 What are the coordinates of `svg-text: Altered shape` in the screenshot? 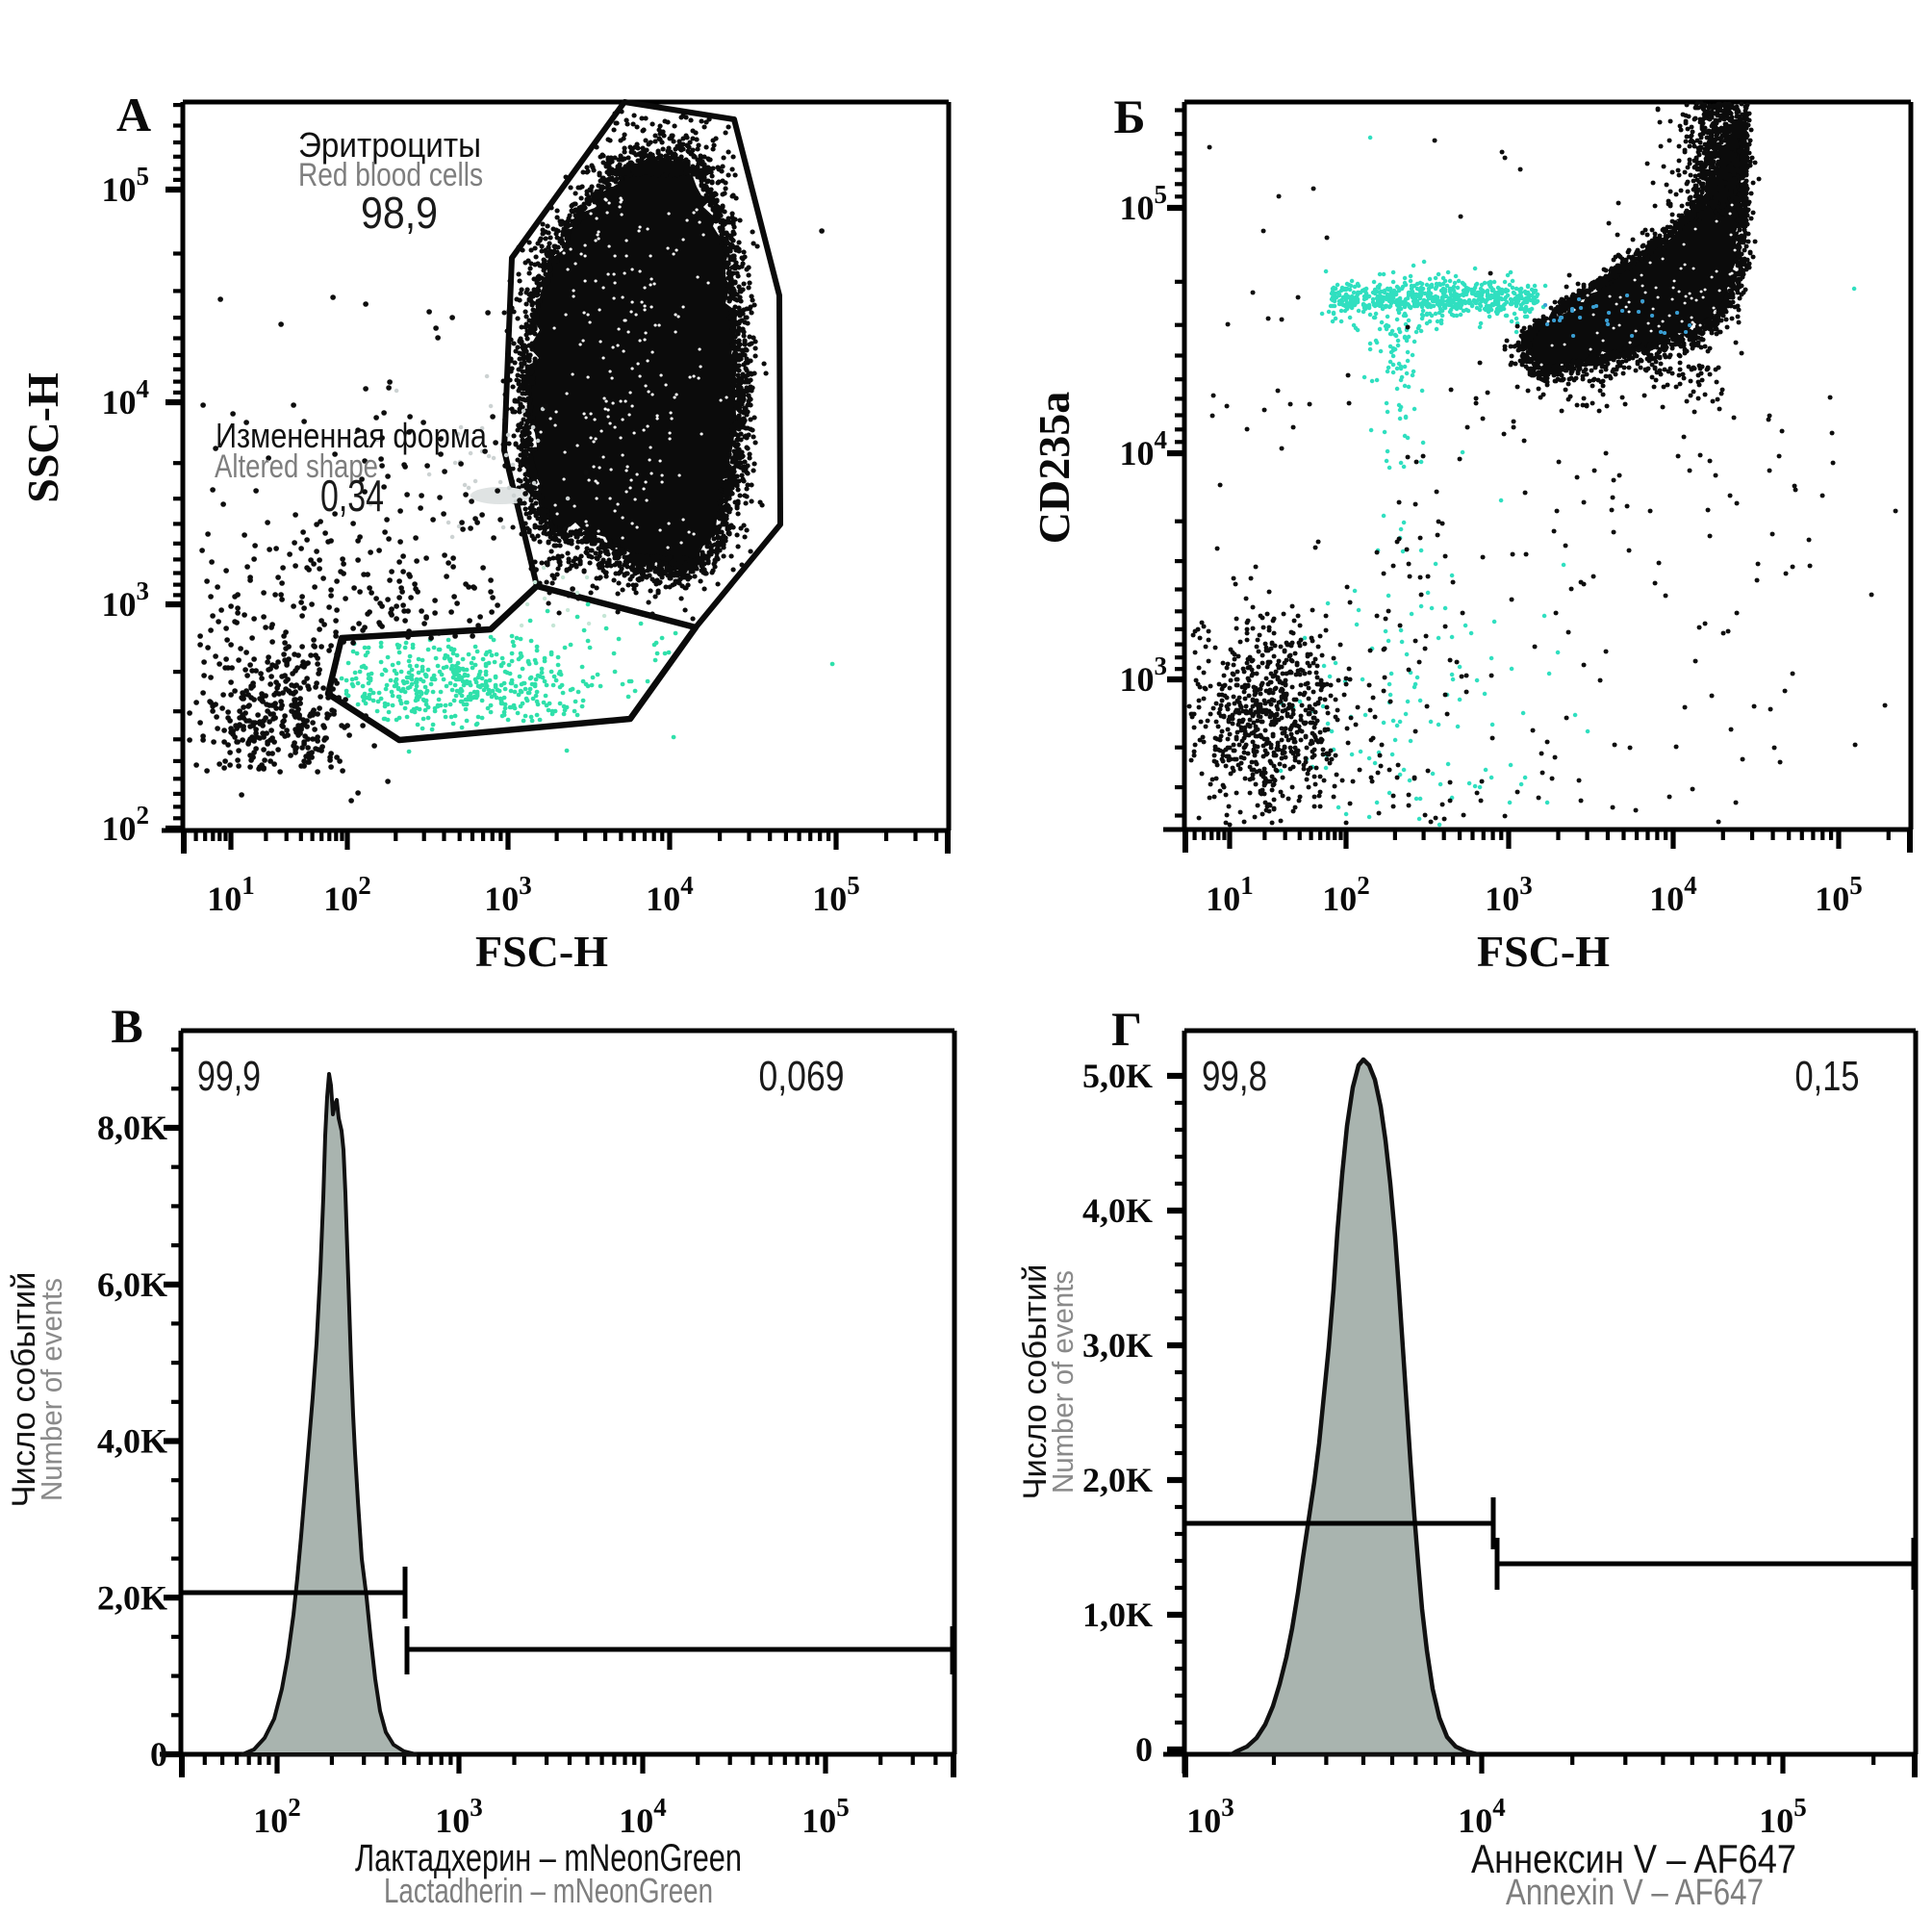 It's located at (296, 466).